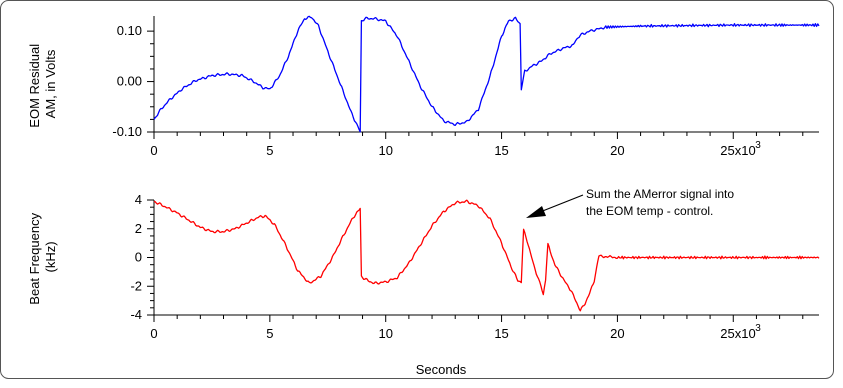 This screenshot has width=843, height=388. What do you see at coordinates (269, 333) in the screenshot?
I see `bottom-xtick-label: 5` at bounding box center [269, 333].